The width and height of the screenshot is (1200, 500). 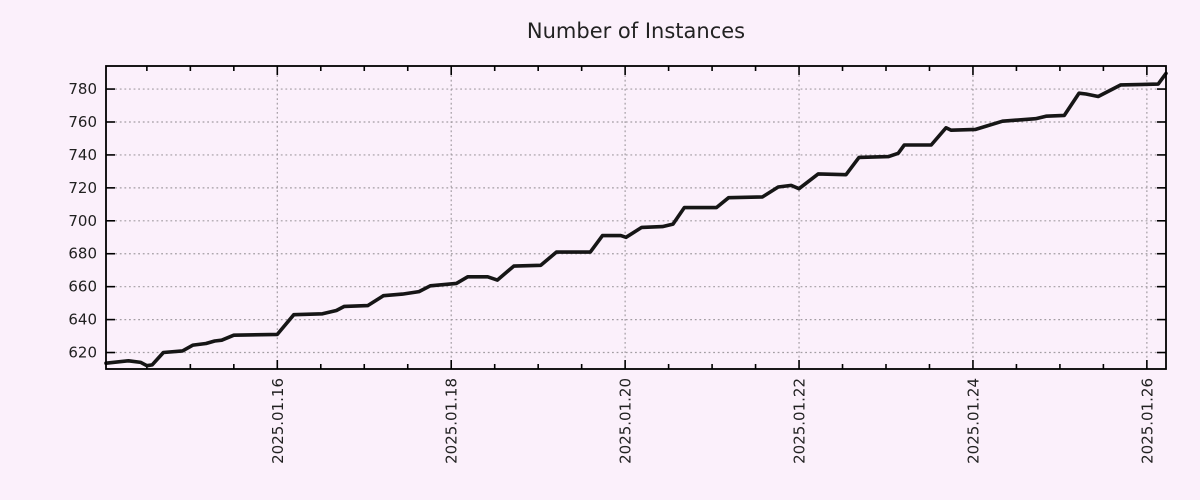 What do you see at coordinates (82, 89) in the screenshot?
I see `y-tick-label: 780` at bounding box center [82, 89].